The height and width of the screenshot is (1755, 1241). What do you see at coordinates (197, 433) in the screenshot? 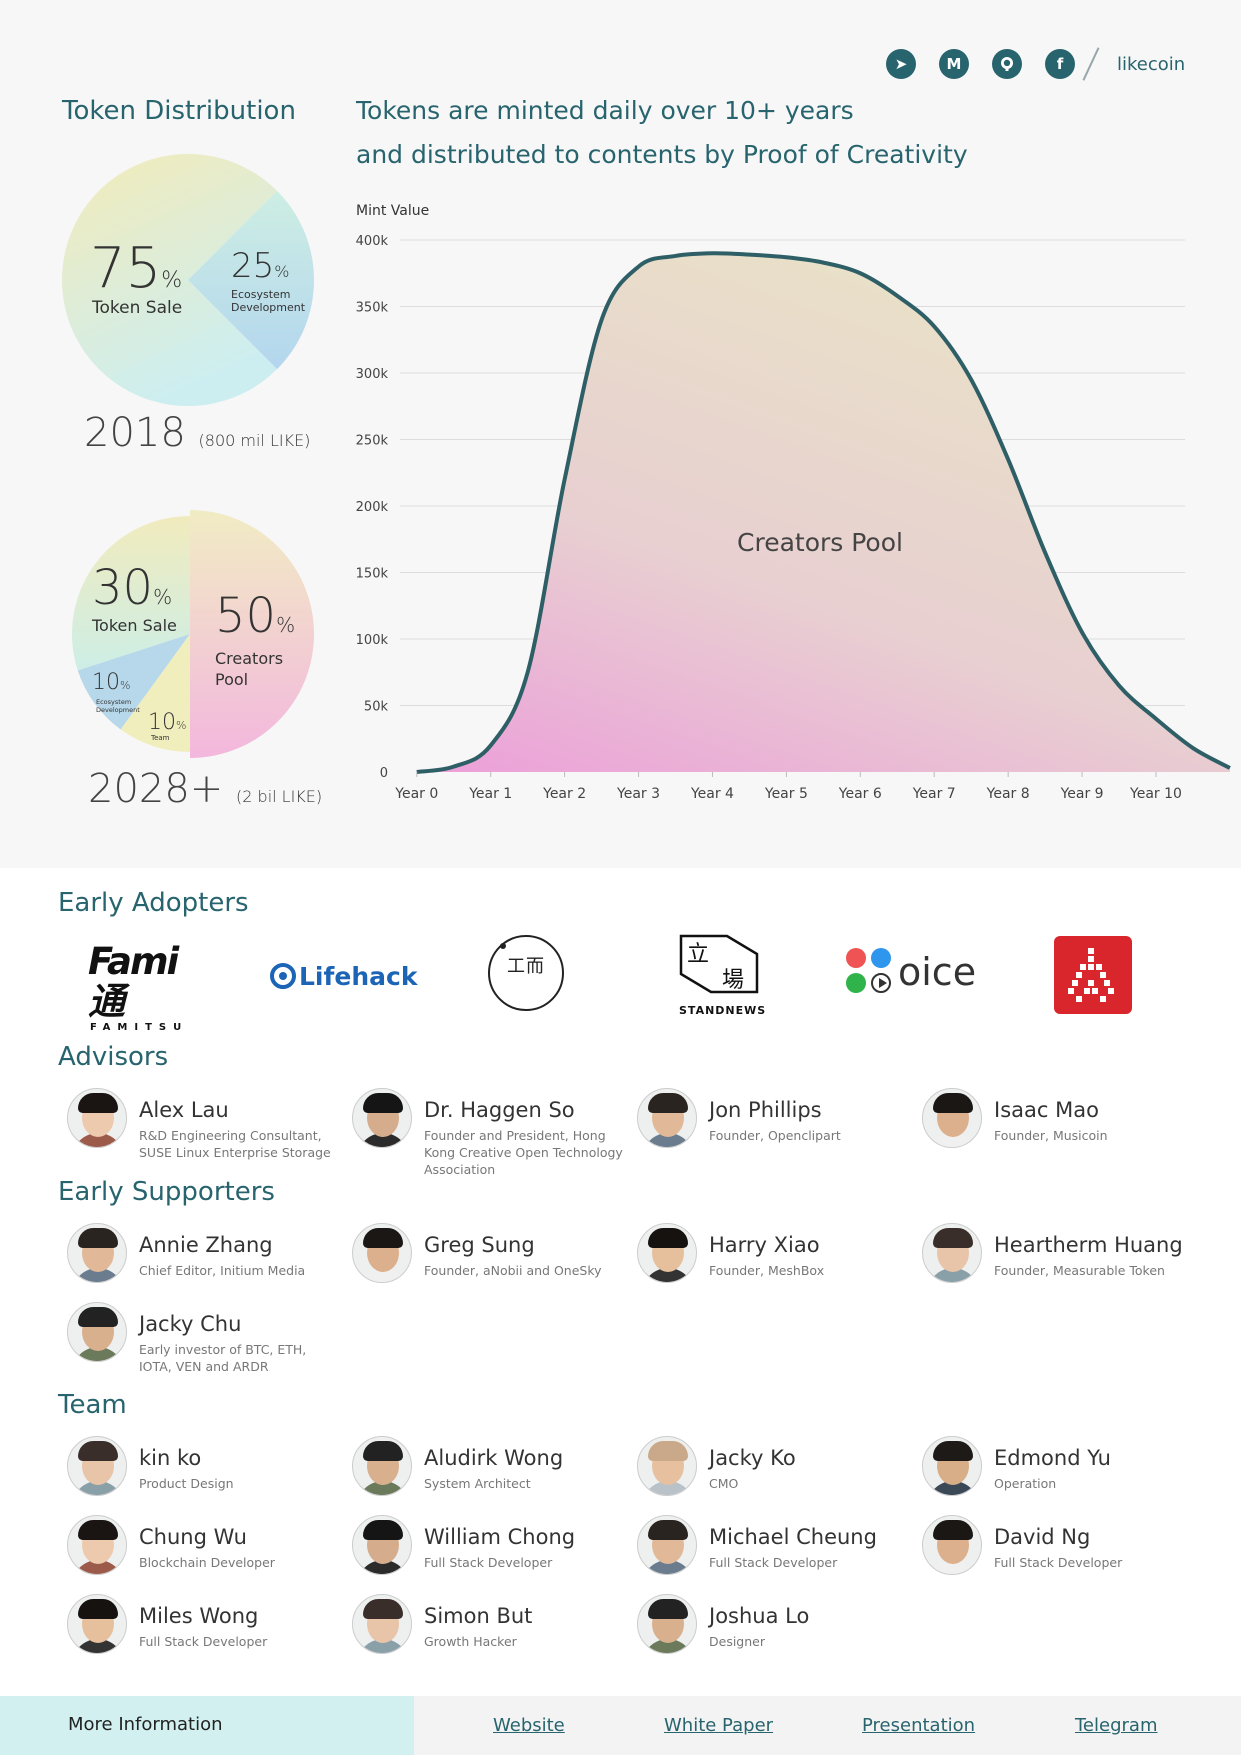
I see `pie-2018-year: 2018 (800 mil LIKE)` at bounding box center [197, 433].